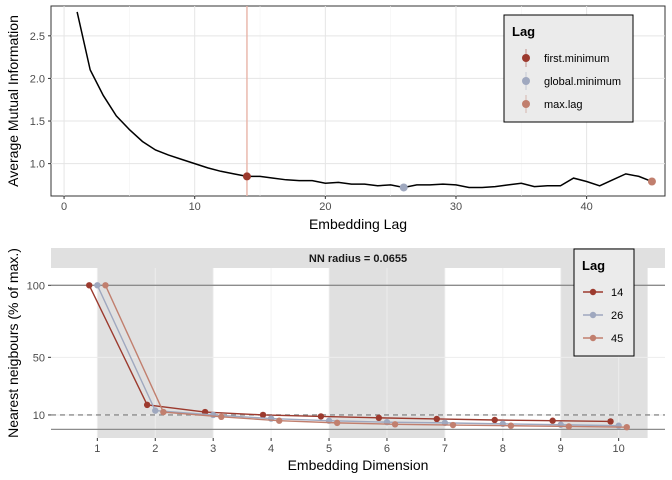  Describe the element at coordinates (213, 449) in the screenshot. I see `nn-x-tick-label: 3` at that location.